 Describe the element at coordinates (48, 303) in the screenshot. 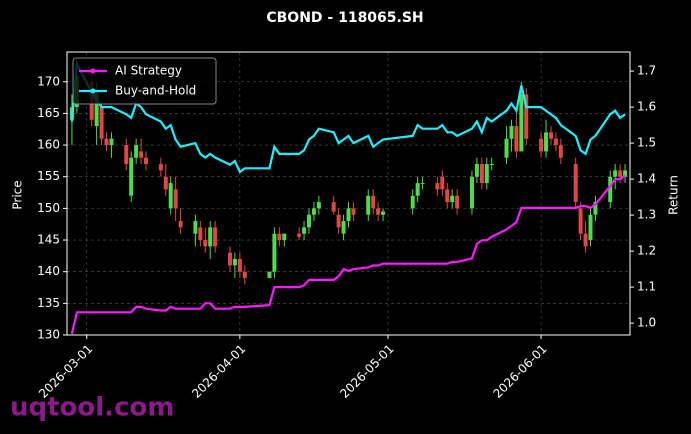

I see `y-tick-label: 135` at that location.